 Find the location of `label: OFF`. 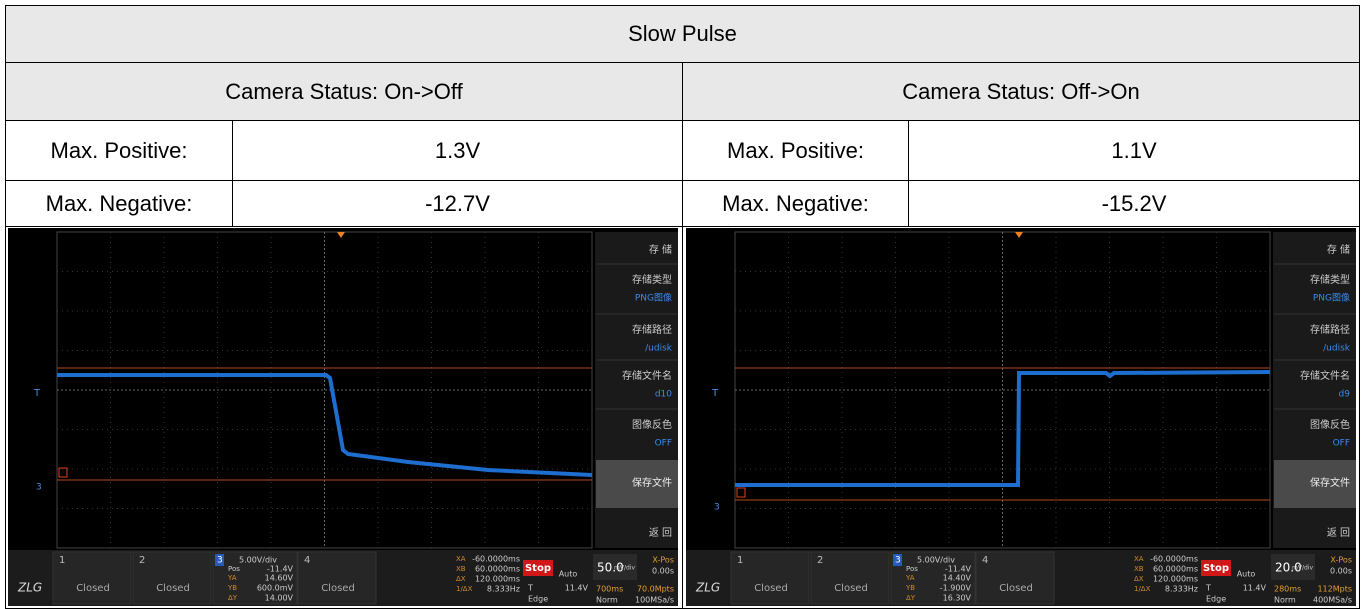

label: OFF is located at coordinates (1341, 444).